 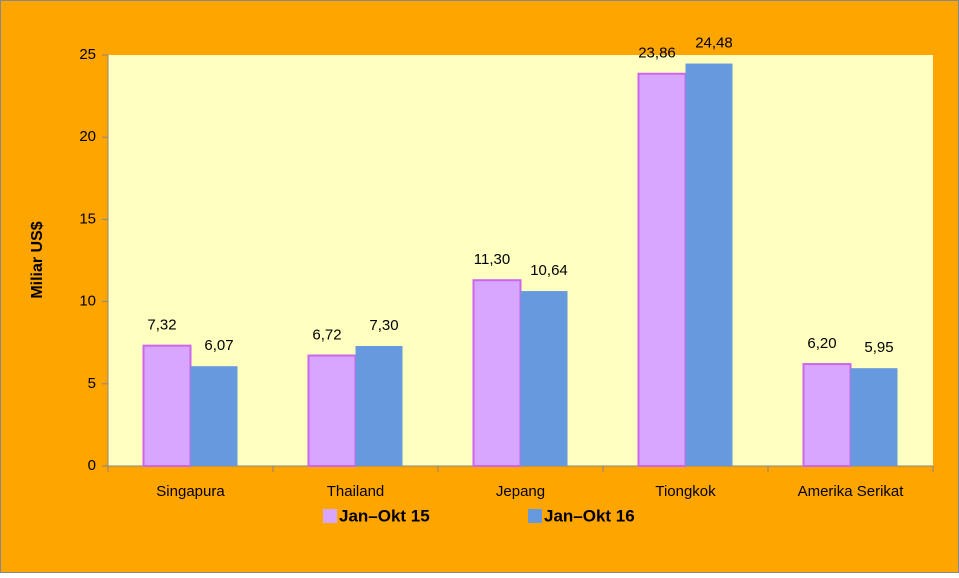 I want to click on value-label: 7,32, so click(x=161, y=325).